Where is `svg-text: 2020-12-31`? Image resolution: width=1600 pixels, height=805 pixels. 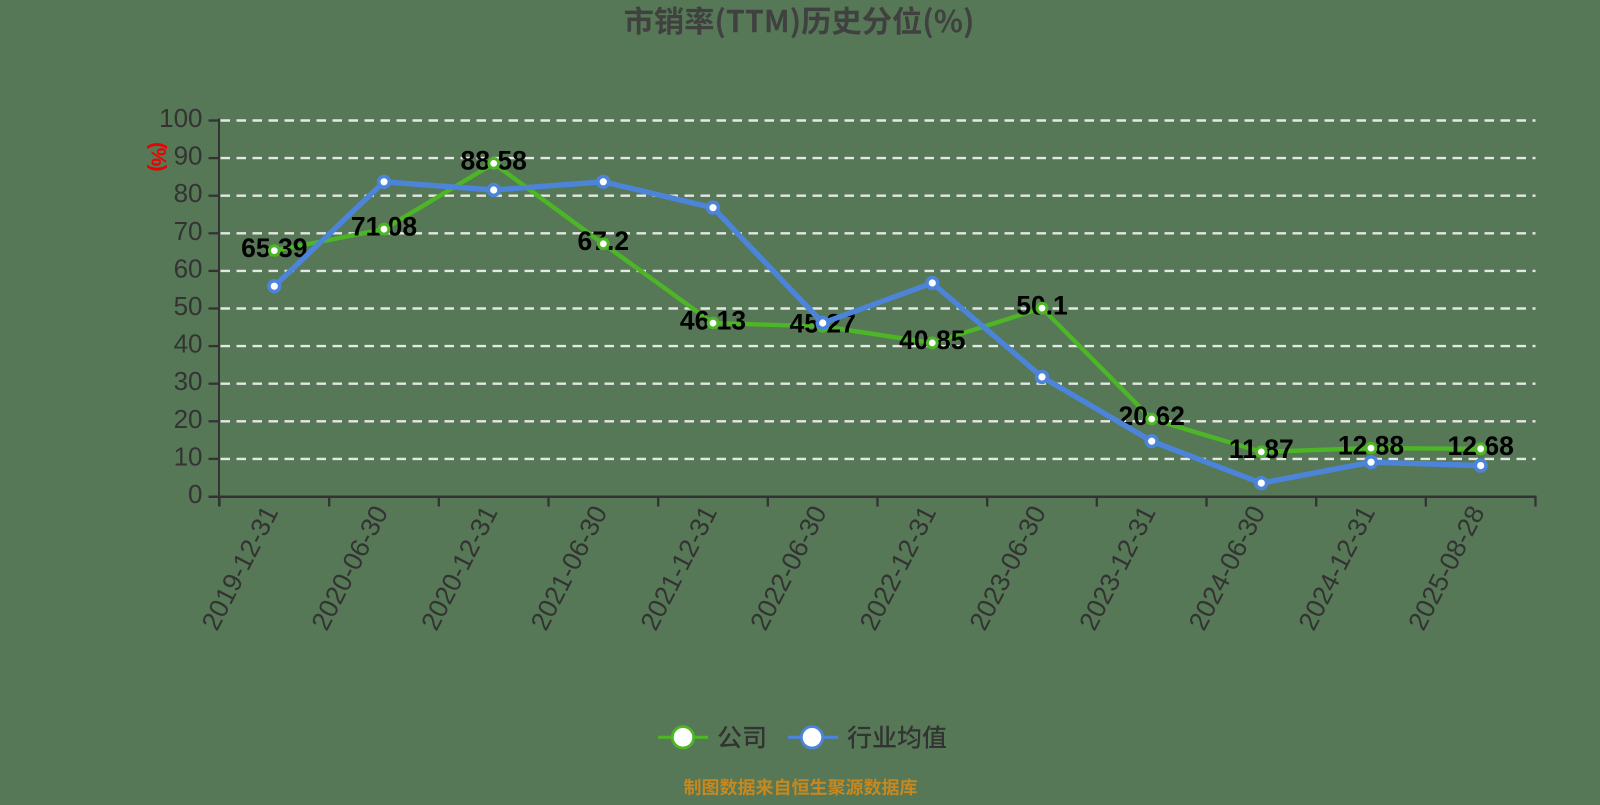
svg-text: 2020-12-31 is located at coordinates (459, 568).